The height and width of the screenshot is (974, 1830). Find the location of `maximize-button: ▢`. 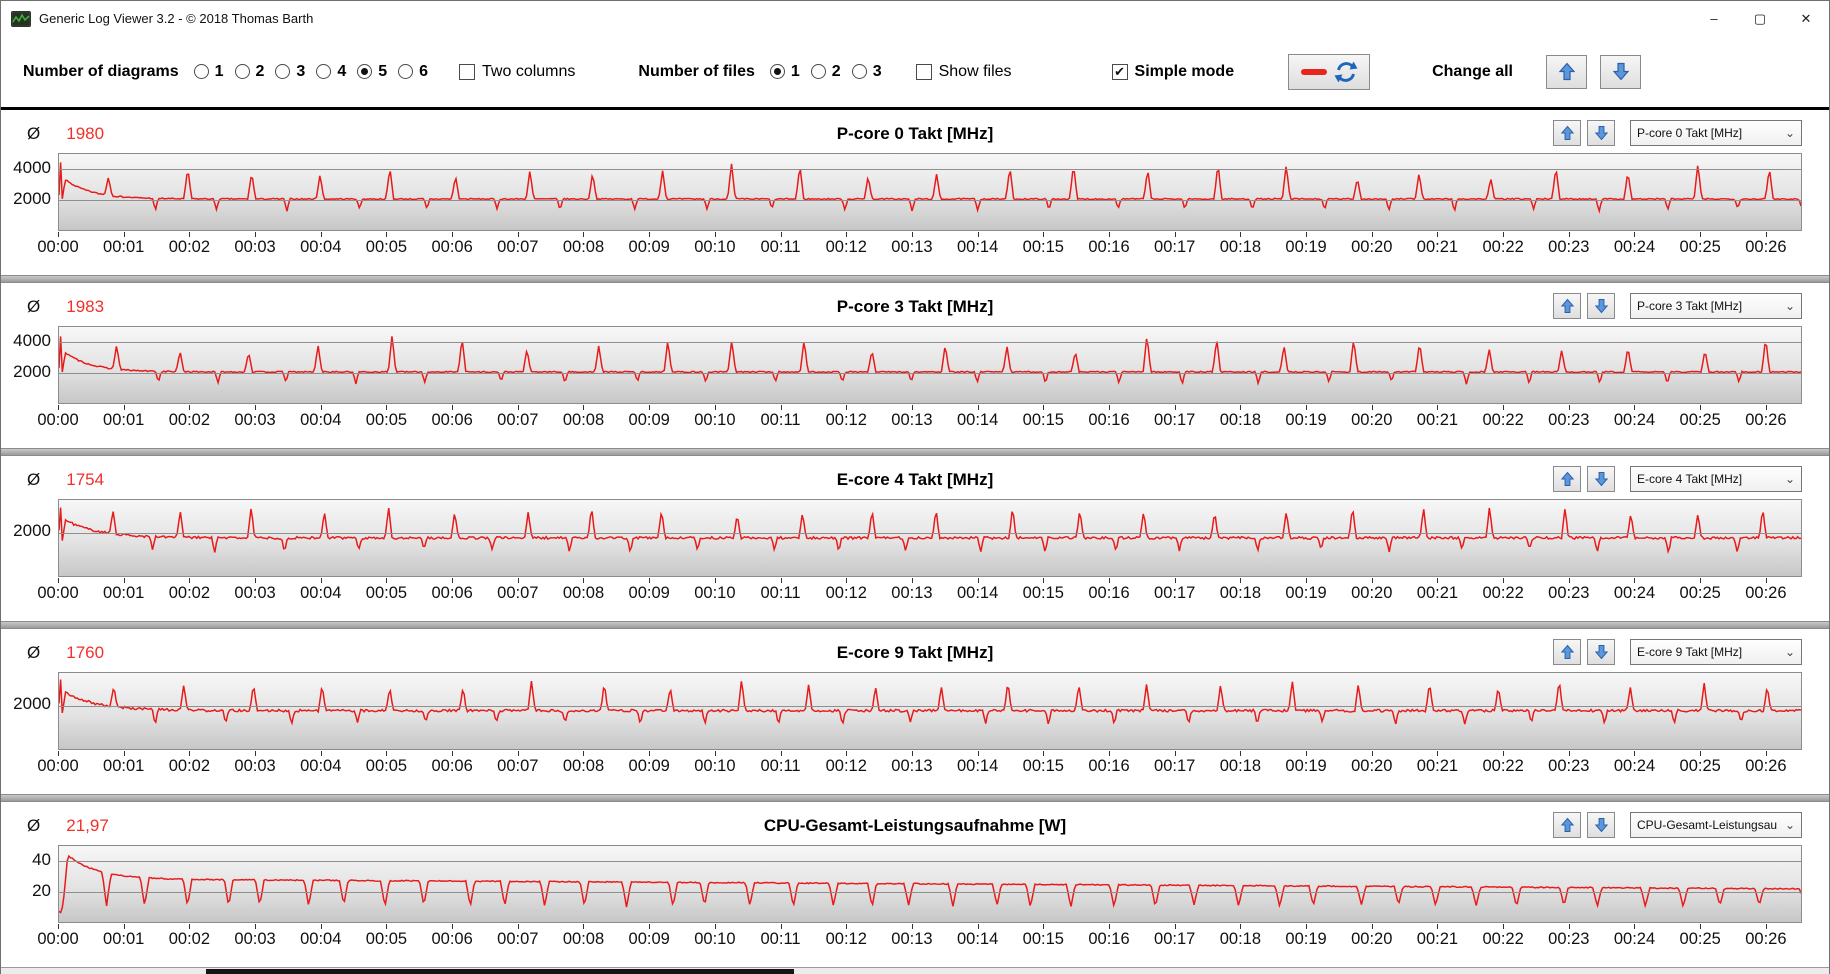

maximize-button: ▢ is located at coordinates (1760, 18).